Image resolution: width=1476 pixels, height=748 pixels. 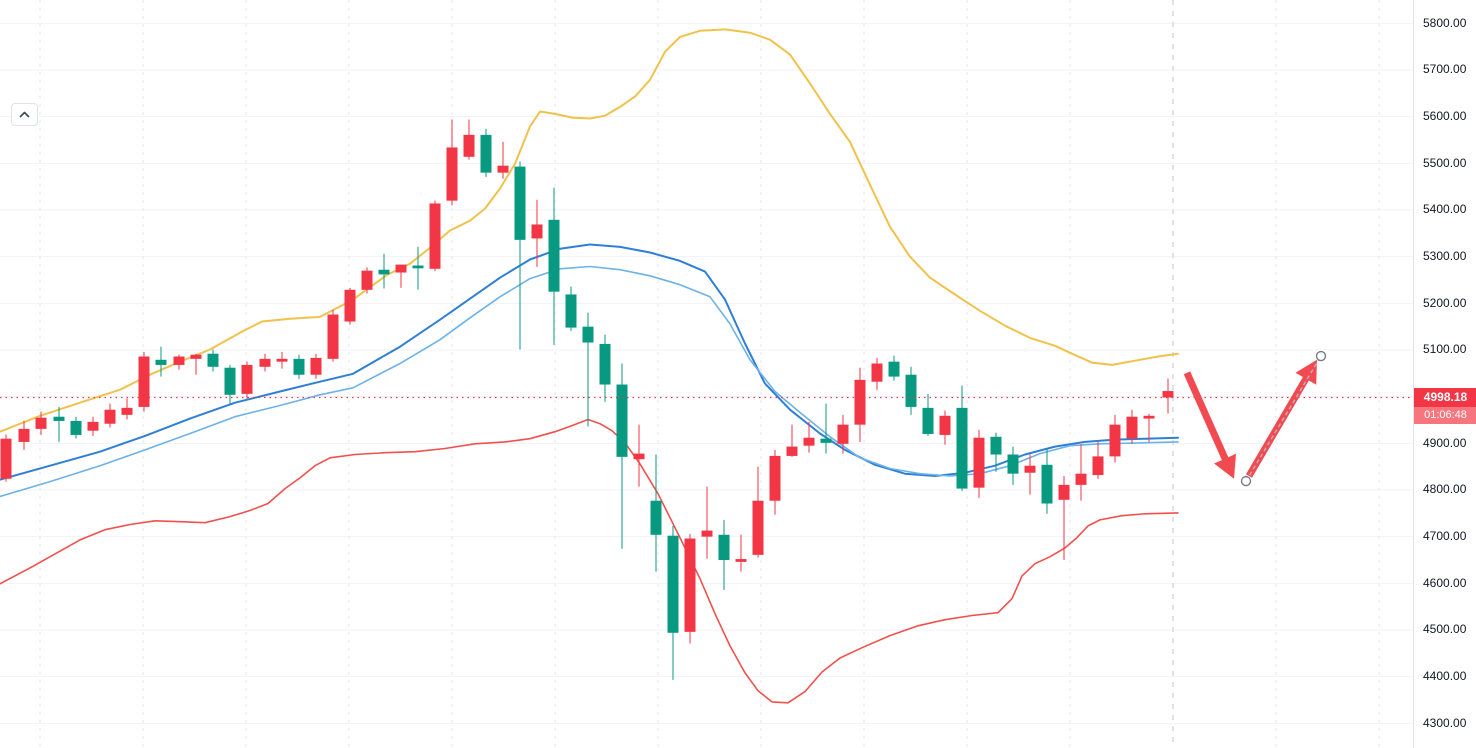 I want to click on price-tick-label: 5600.00, so click(x=1445, y=116).